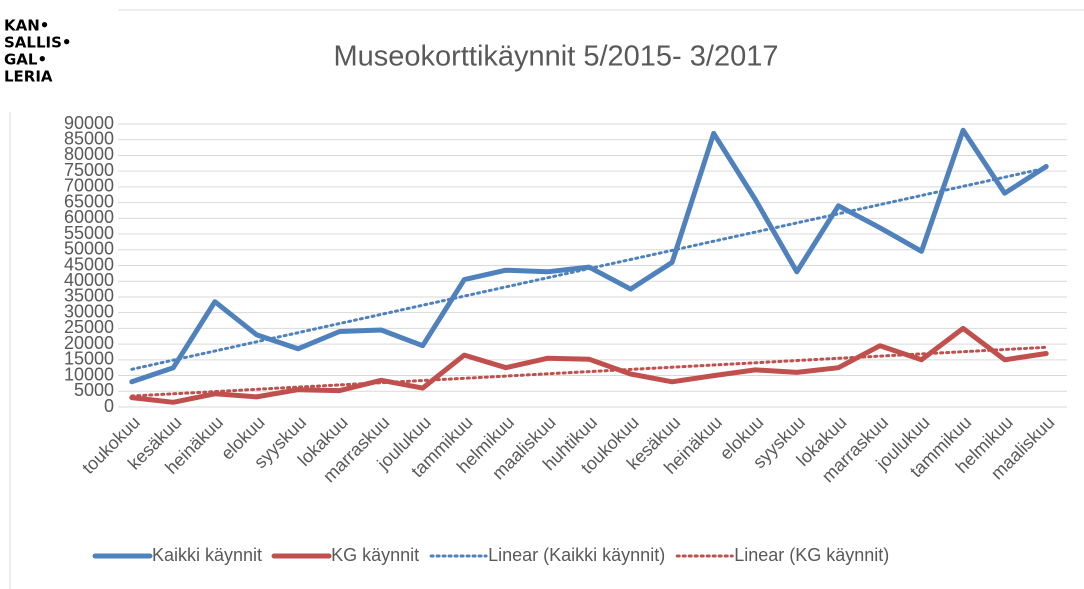  What do you see at coordinates (28, 77) in the screenshot?
I see `logo-line: LERIA` at bounding box center [28, 77].